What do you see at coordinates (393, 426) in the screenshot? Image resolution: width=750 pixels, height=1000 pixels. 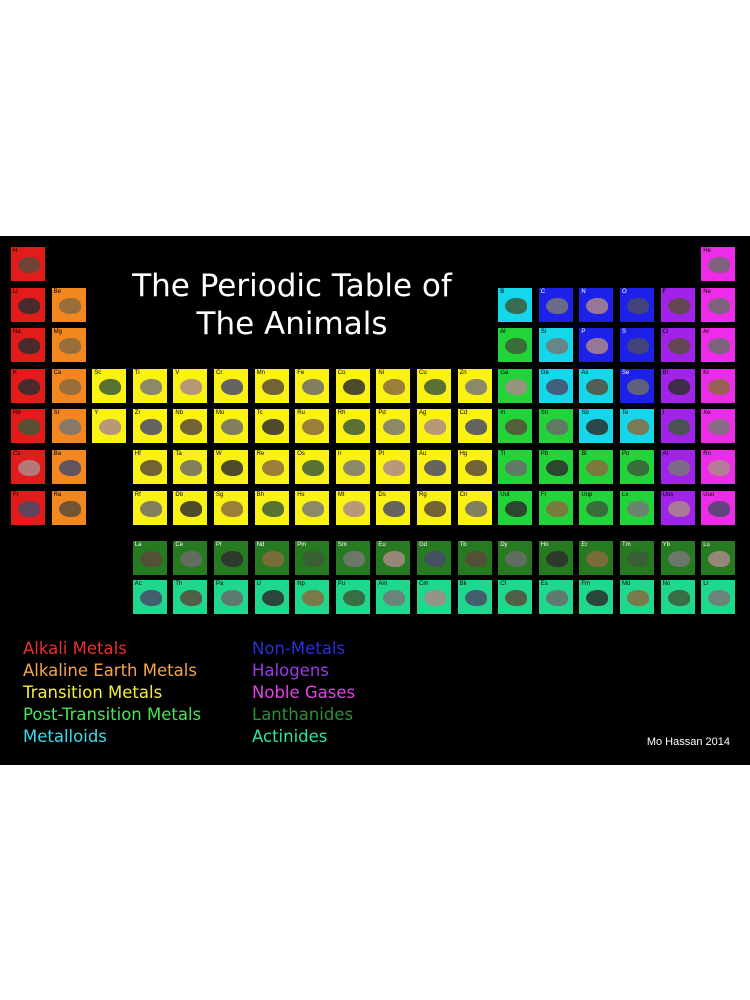 I see `element-cell-pd: Pd` at bounding box center [393, 426].